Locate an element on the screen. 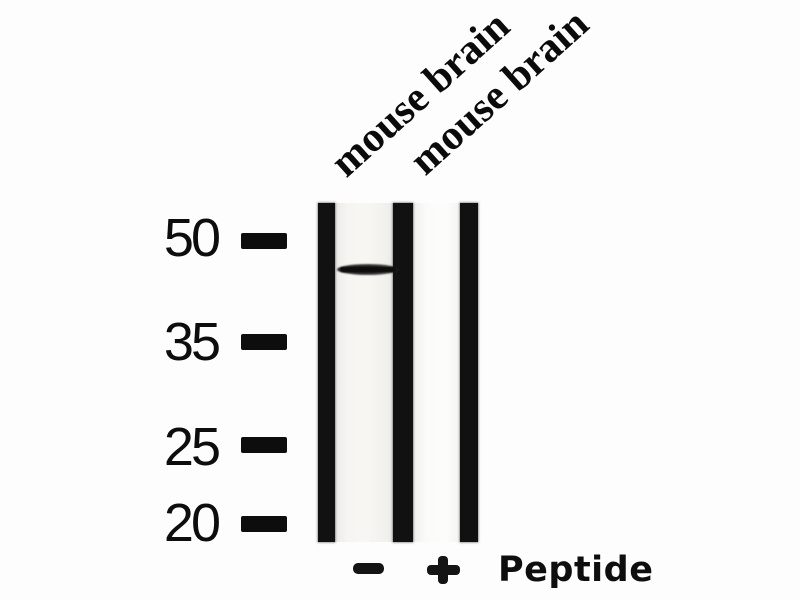 The image size is (800, 600). lane-2-strip is located at coordinates (436, 372).